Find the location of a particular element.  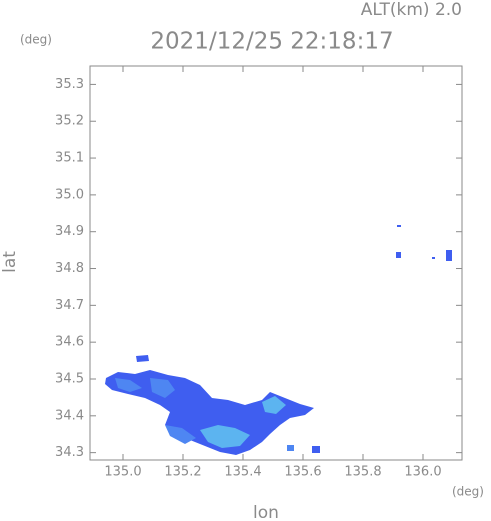

y-tick-label: 35.0 is located at coordinates (69, 194).